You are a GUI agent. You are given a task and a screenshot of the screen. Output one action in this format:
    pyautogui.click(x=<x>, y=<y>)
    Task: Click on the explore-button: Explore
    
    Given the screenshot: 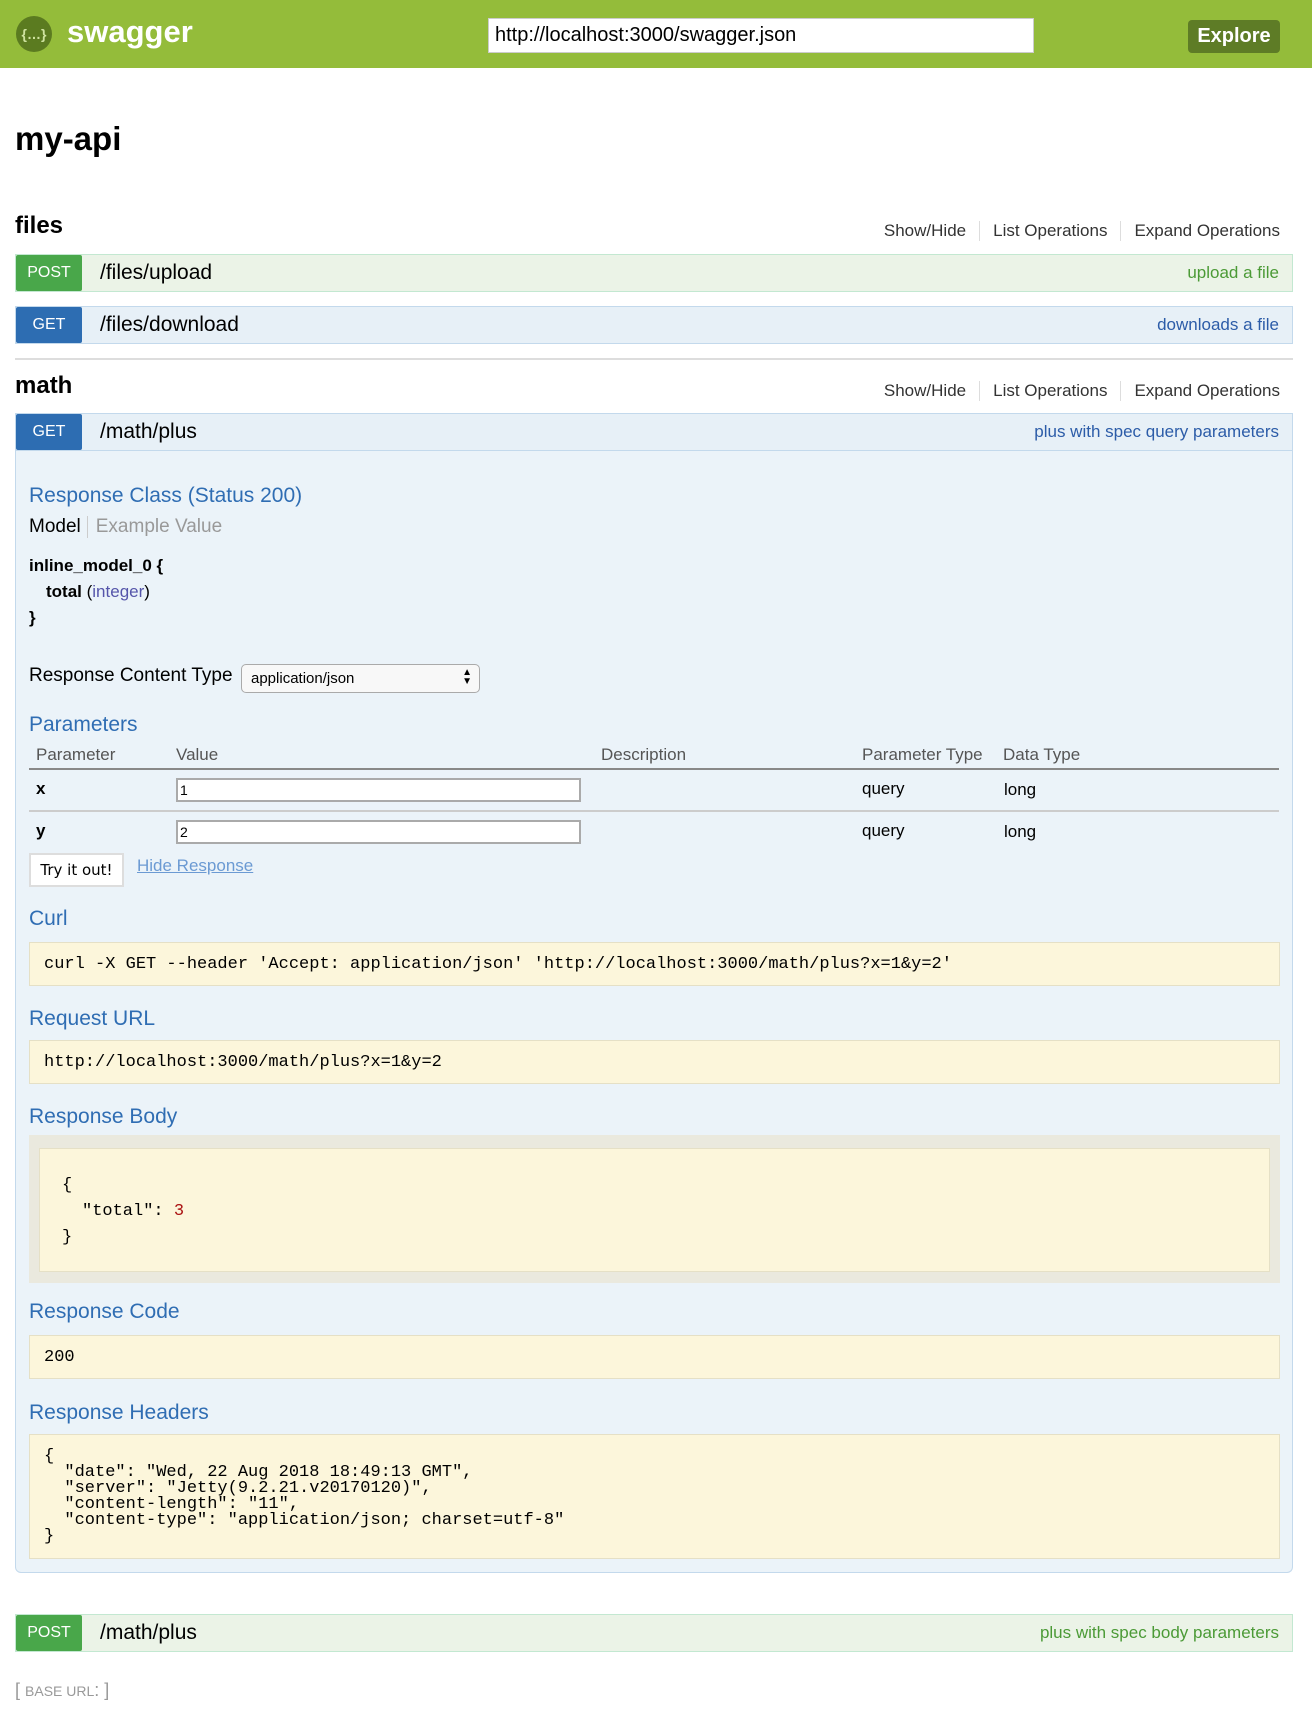 What is the action you would take?
    pyautogui.click(x=1234, y=36)
    